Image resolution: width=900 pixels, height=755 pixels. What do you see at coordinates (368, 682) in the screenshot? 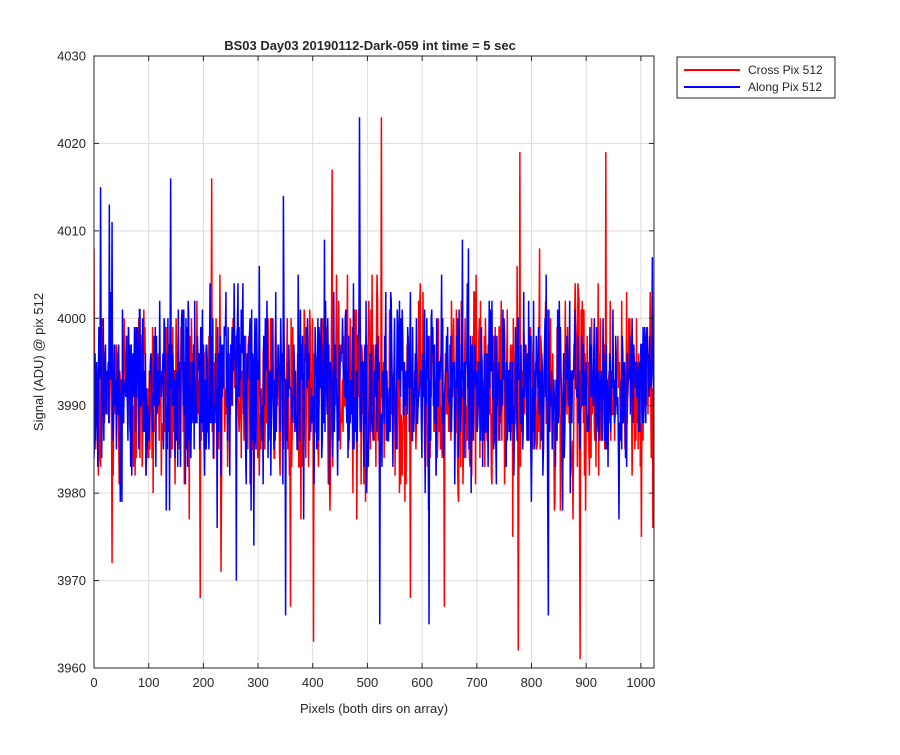
I see `x-tick-label: 500` at bounding box center [368, 682].